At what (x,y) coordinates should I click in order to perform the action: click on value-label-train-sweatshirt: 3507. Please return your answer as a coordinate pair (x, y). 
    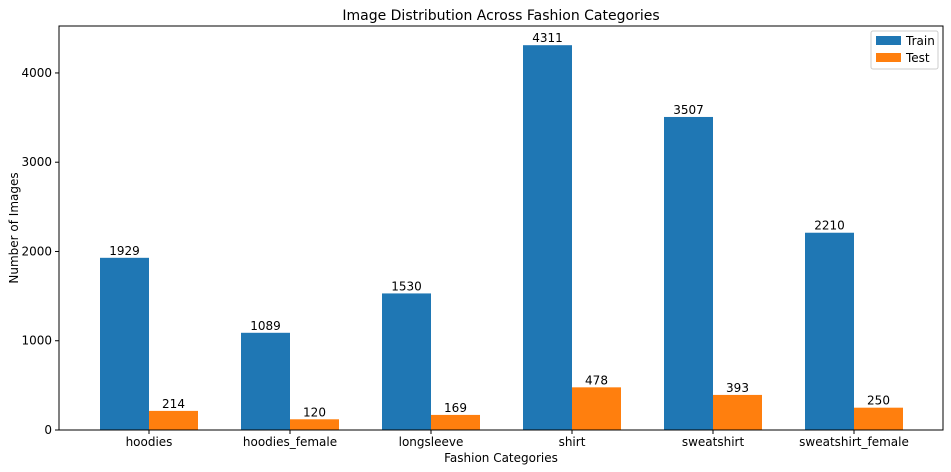
    Looking at the image, I should click on (688, 110).